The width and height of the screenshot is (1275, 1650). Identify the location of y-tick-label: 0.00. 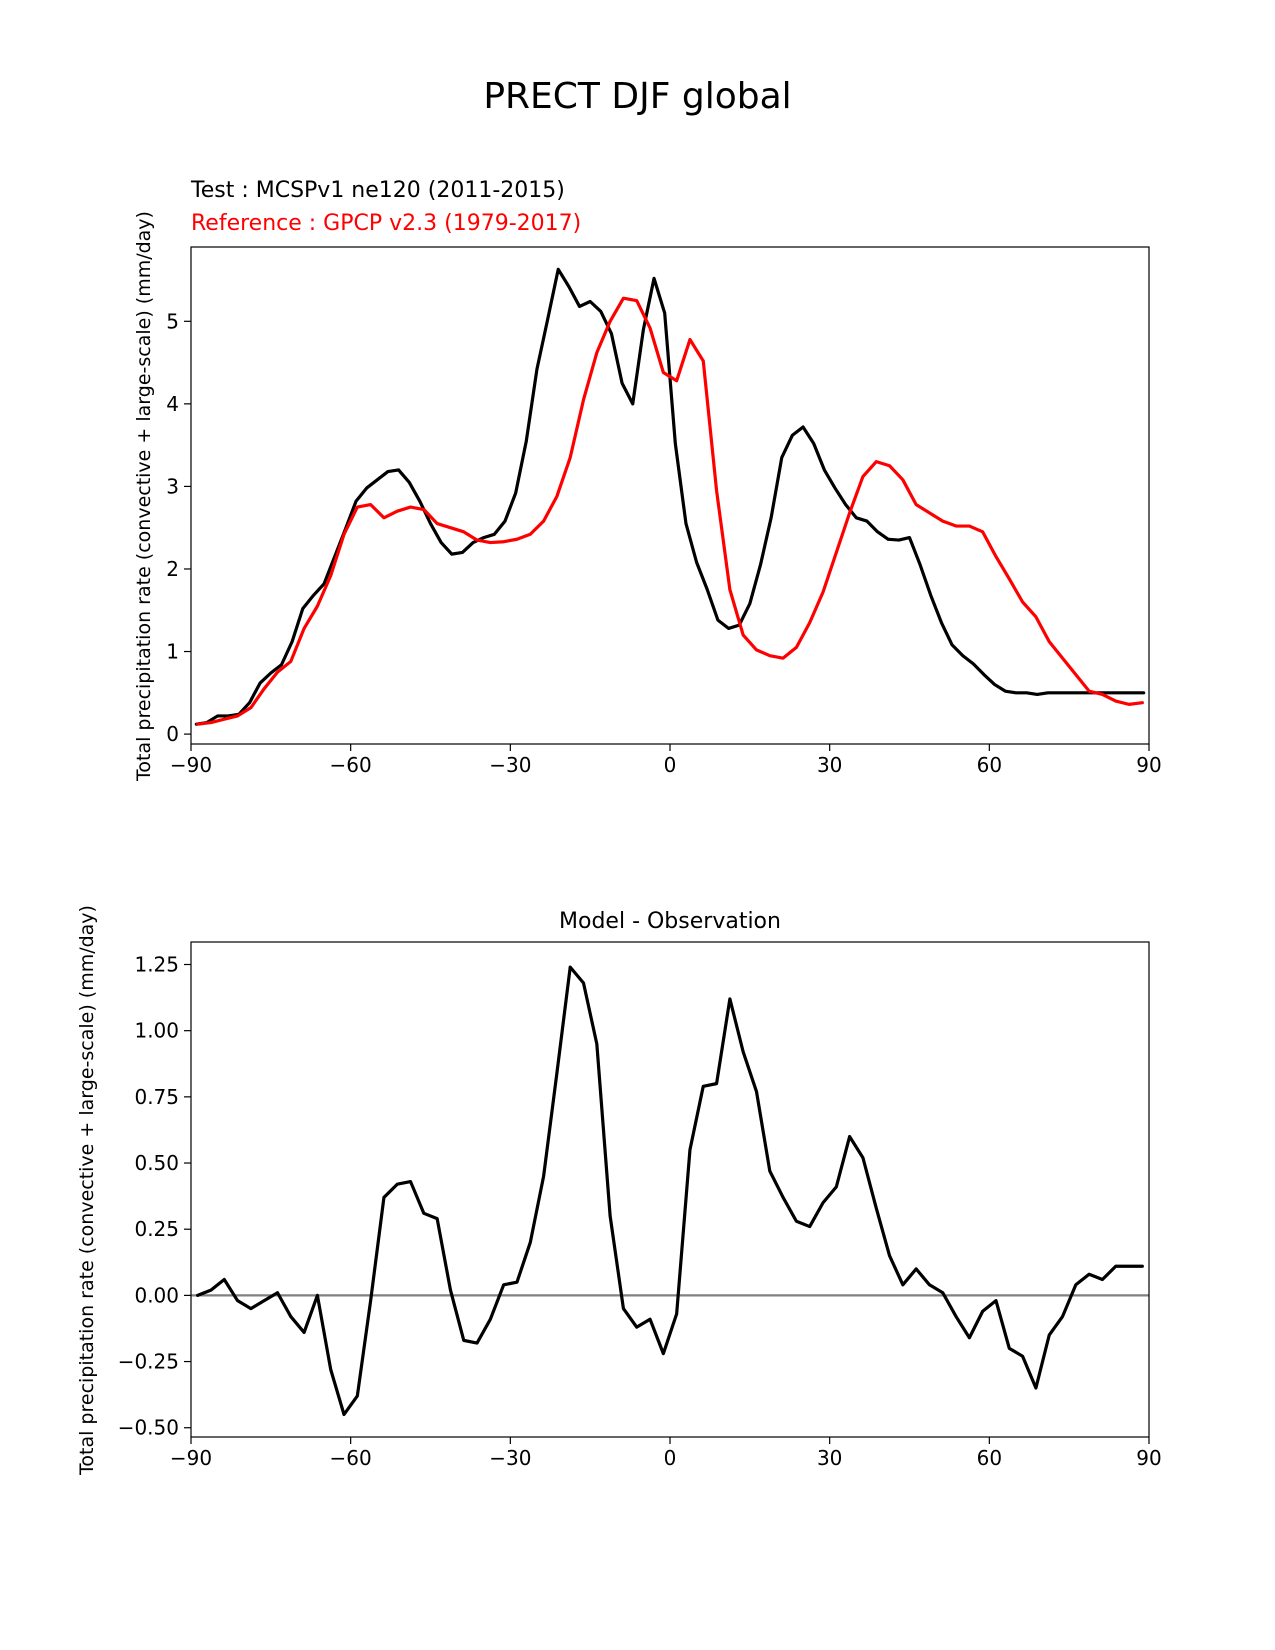
(156, 1295).